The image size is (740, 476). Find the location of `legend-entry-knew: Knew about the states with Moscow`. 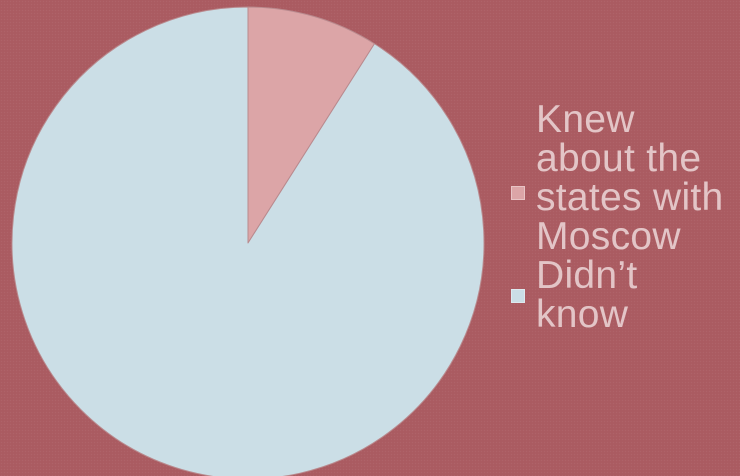

legend-entry-knew: Knew about the states with Moscow is located at coordinates (624, 178).